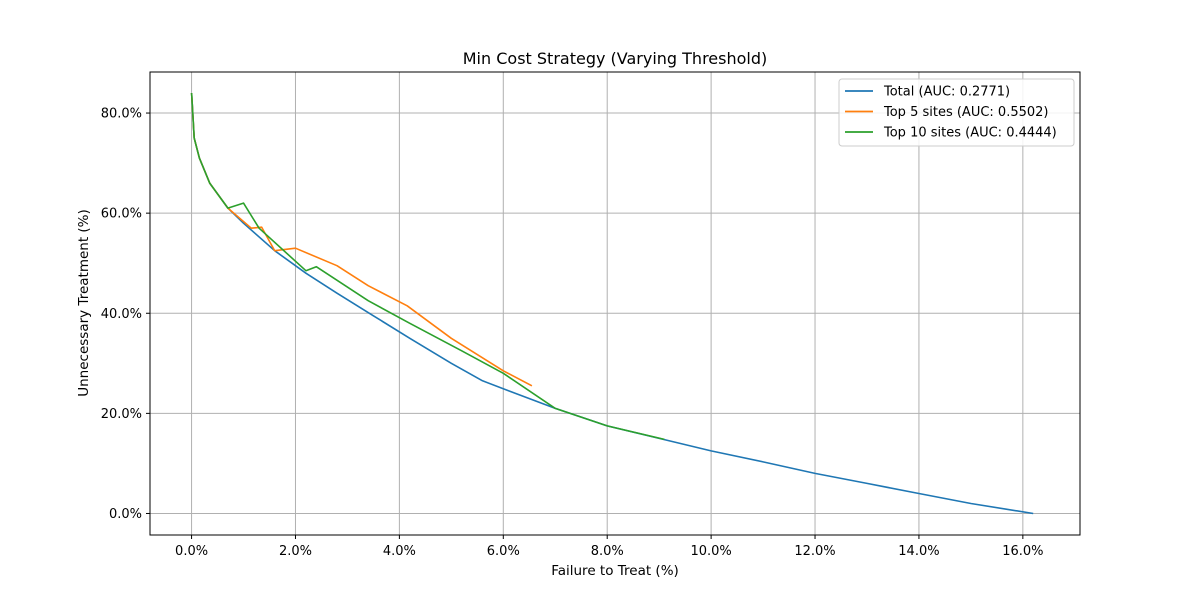  I want to click on x-tick-label: 4.0%, so click(399, 551).